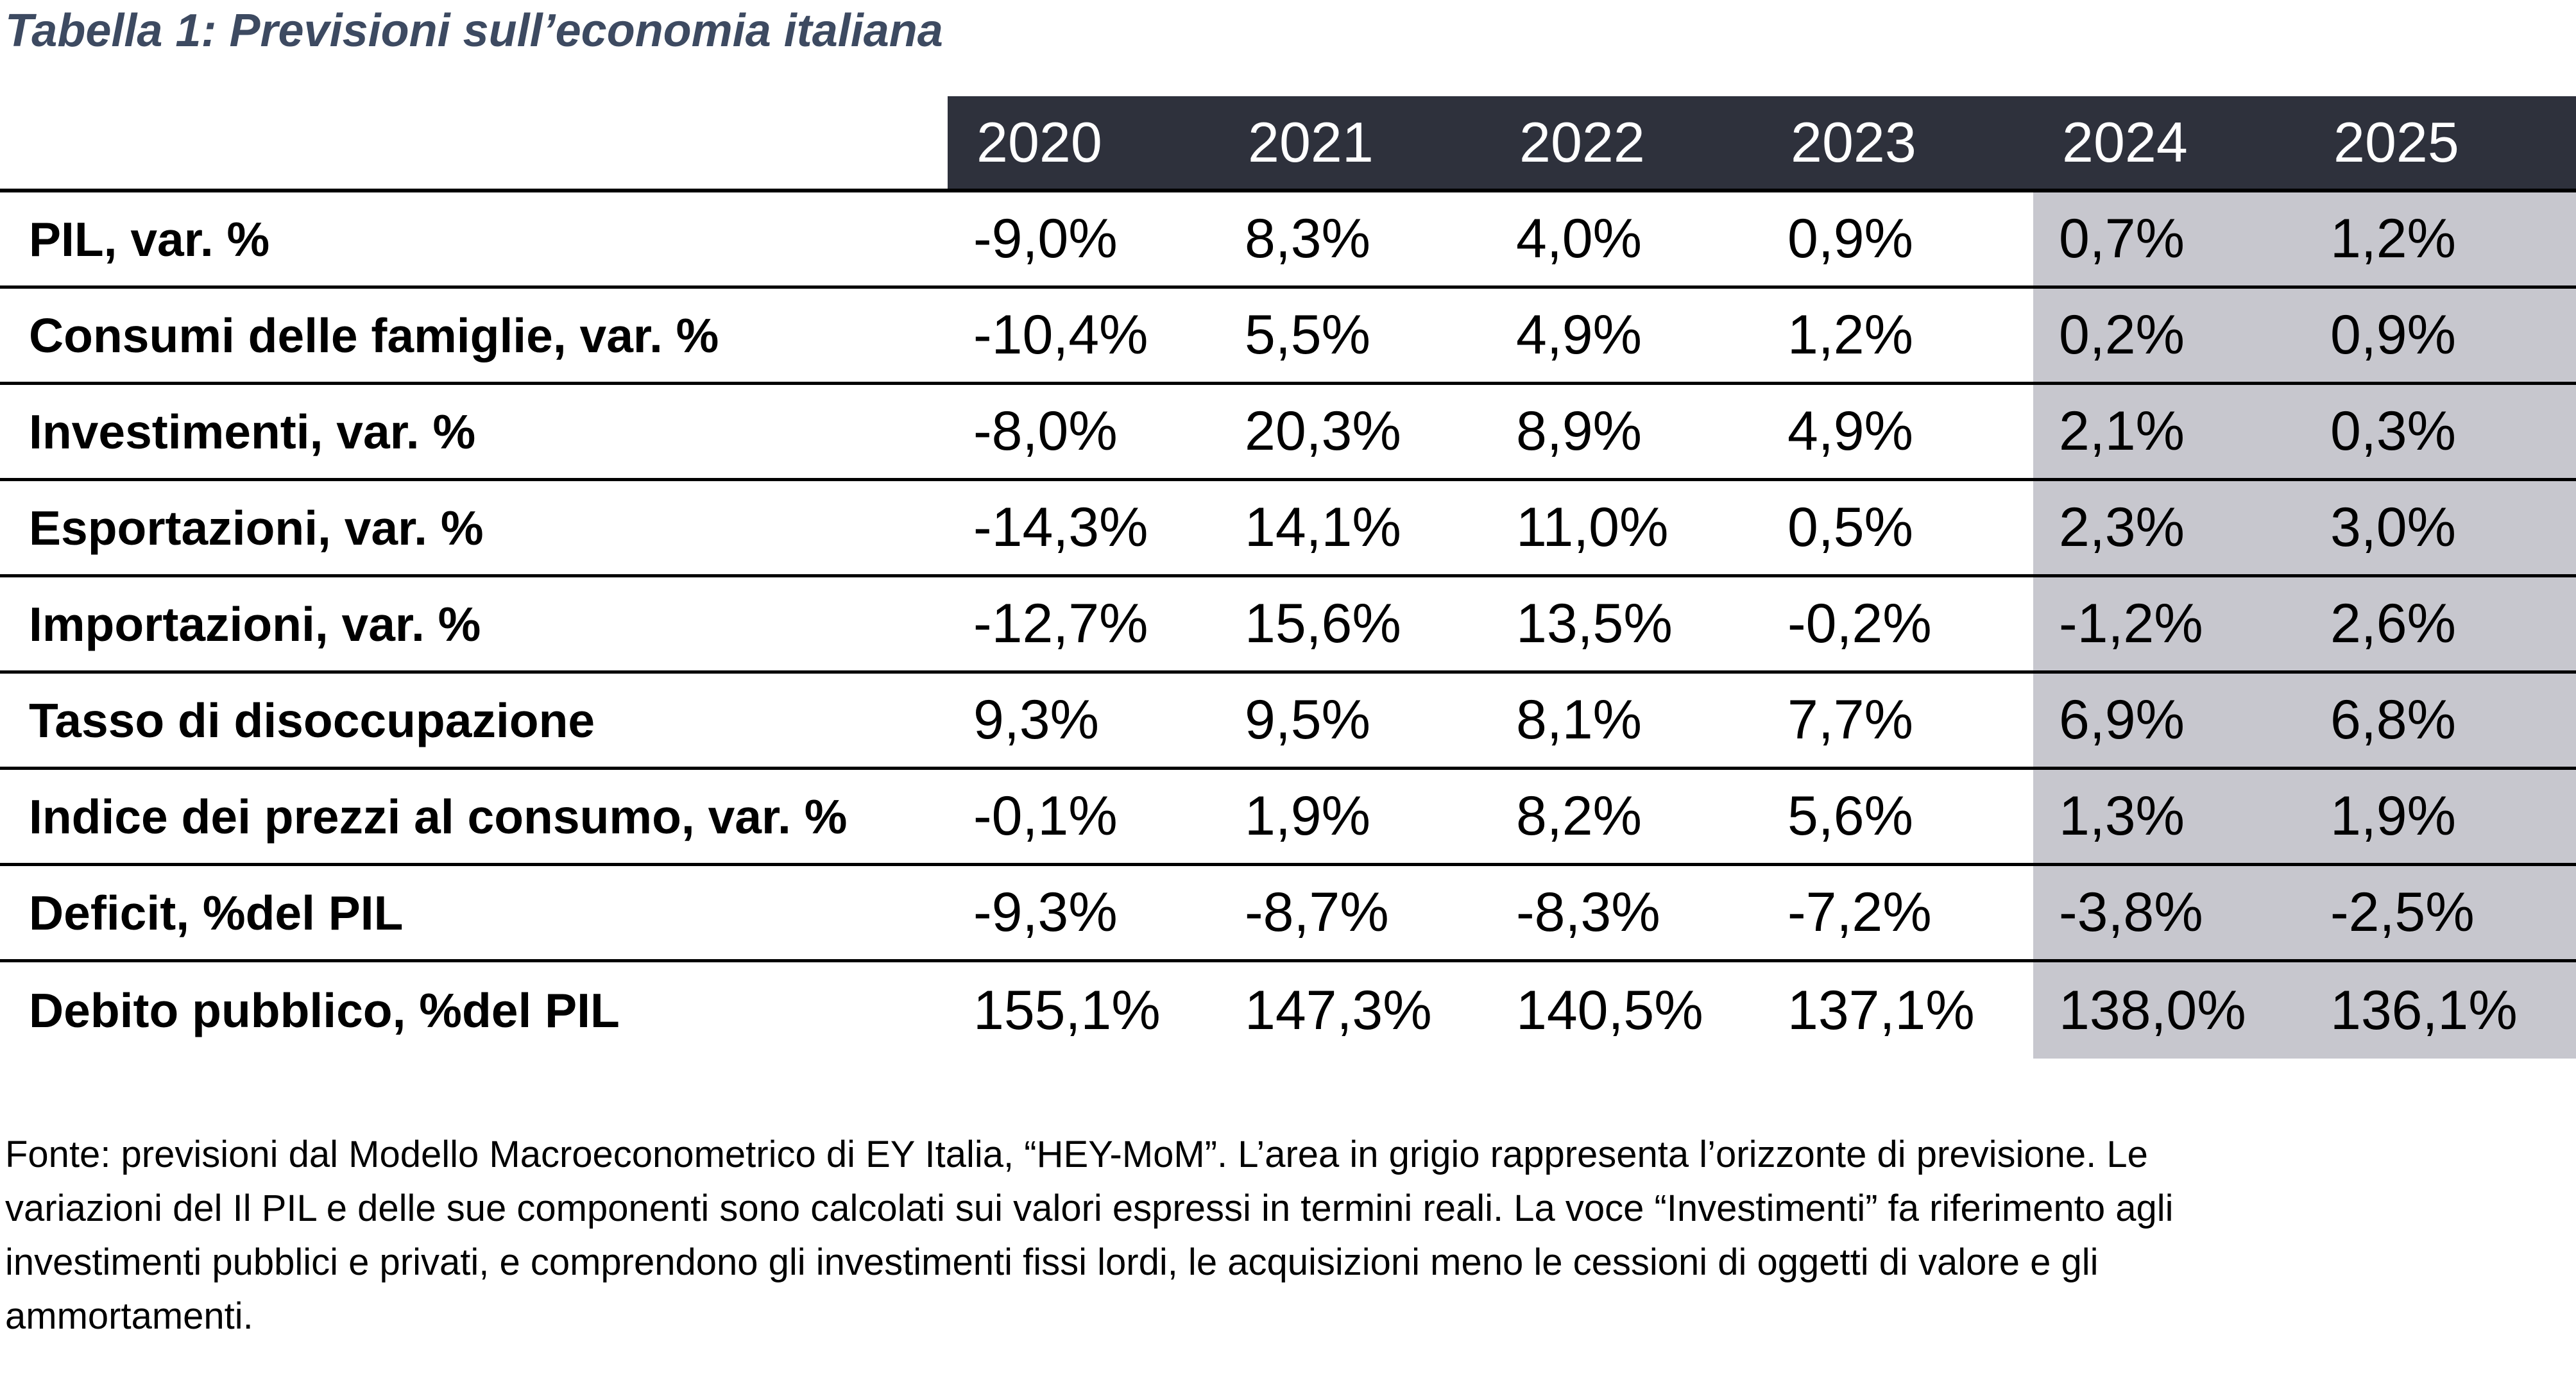 This screenshot has width=2576, height=1396. I want to click on cell-value: 13,5%, so click(1626, 623).